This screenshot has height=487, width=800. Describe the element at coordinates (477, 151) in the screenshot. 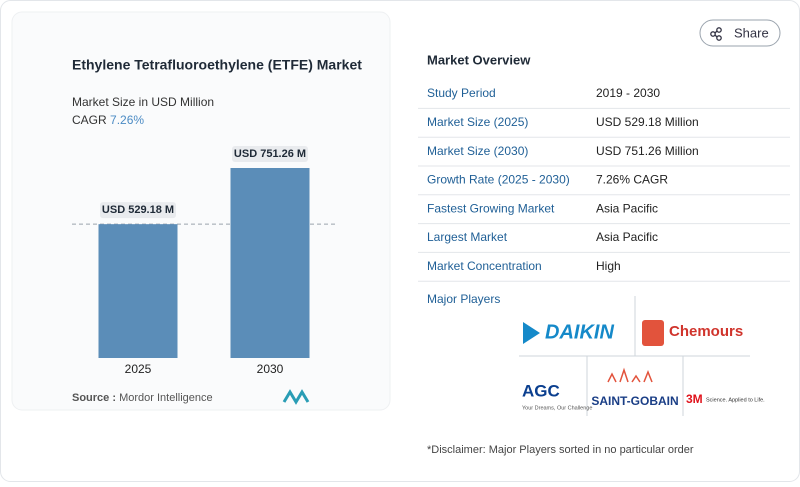

I see `row-label: Market Size (2030)` at that location.